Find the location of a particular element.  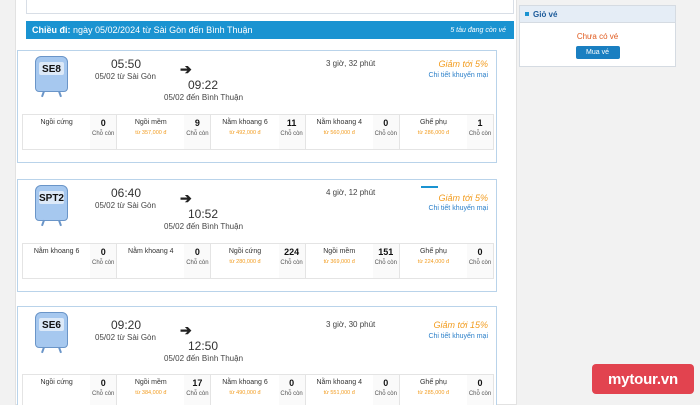

trip-duration: 4 giờ, 12 phút is located at coordinates (351, 192).